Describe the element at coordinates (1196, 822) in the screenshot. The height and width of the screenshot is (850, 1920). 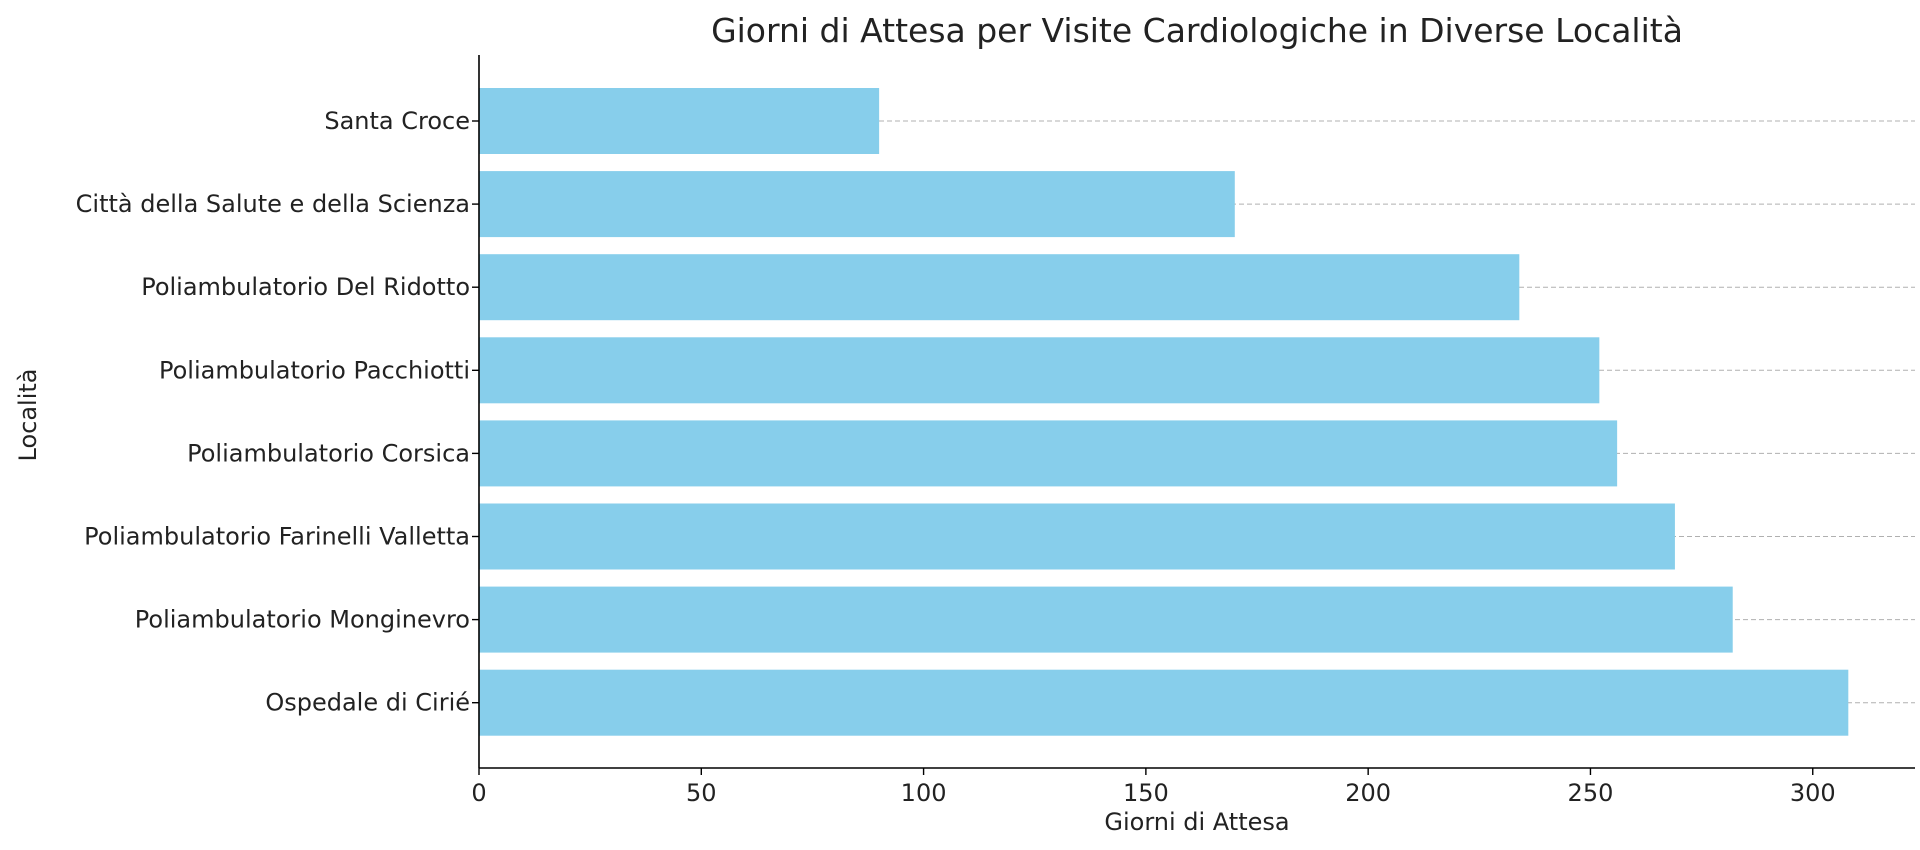
I see `x-axis-label: Giorni di Attesa` at that location.